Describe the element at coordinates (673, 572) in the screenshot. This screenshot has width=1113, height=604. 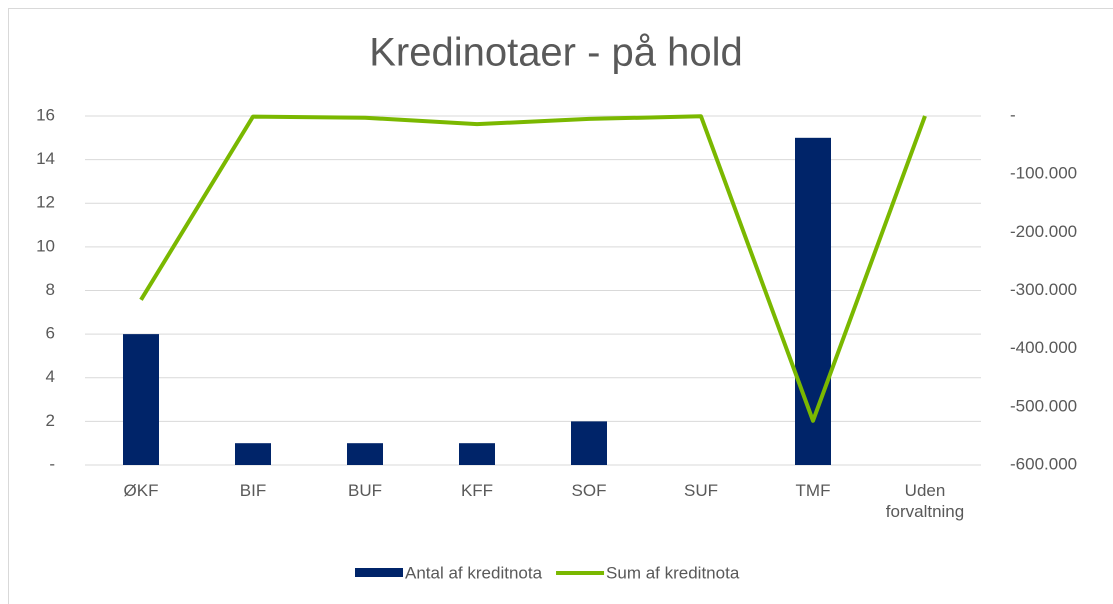
I see `legend-label: Sum af kreditnota` at that location.